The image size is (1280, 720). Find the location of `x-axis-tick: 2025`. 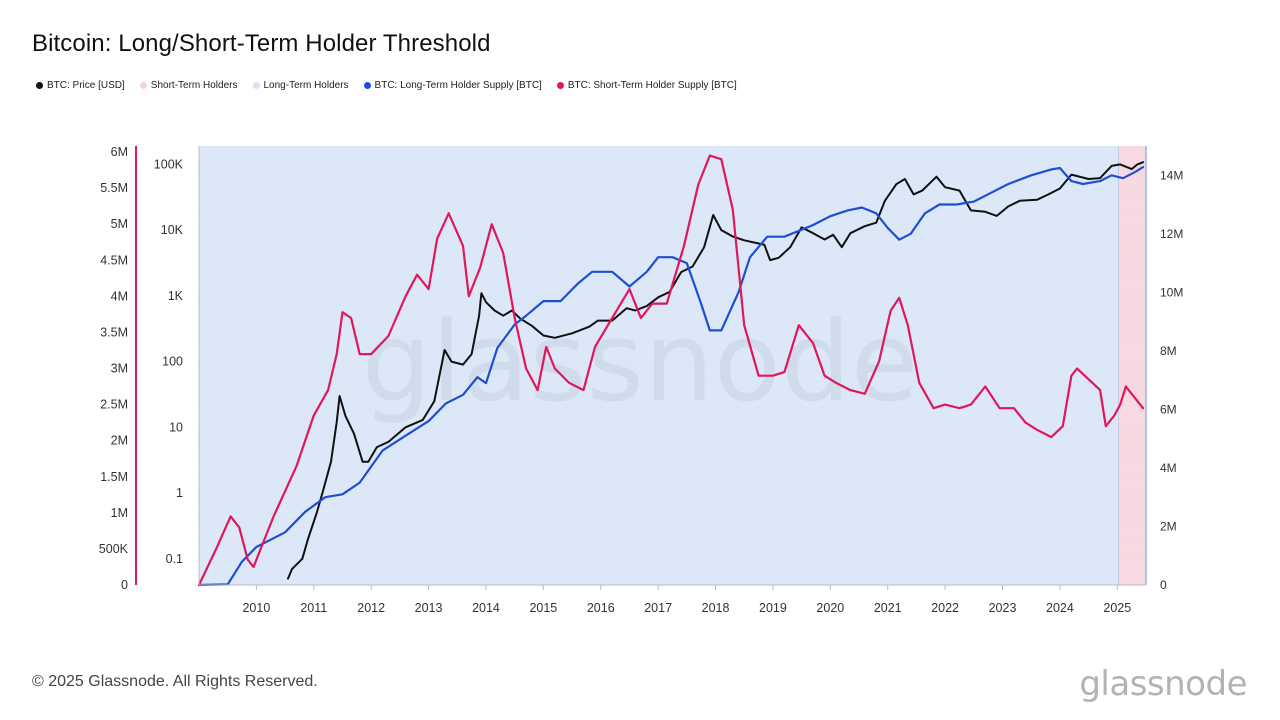

x-axis-tick: 2025 is located at coordinates (1117, 608).